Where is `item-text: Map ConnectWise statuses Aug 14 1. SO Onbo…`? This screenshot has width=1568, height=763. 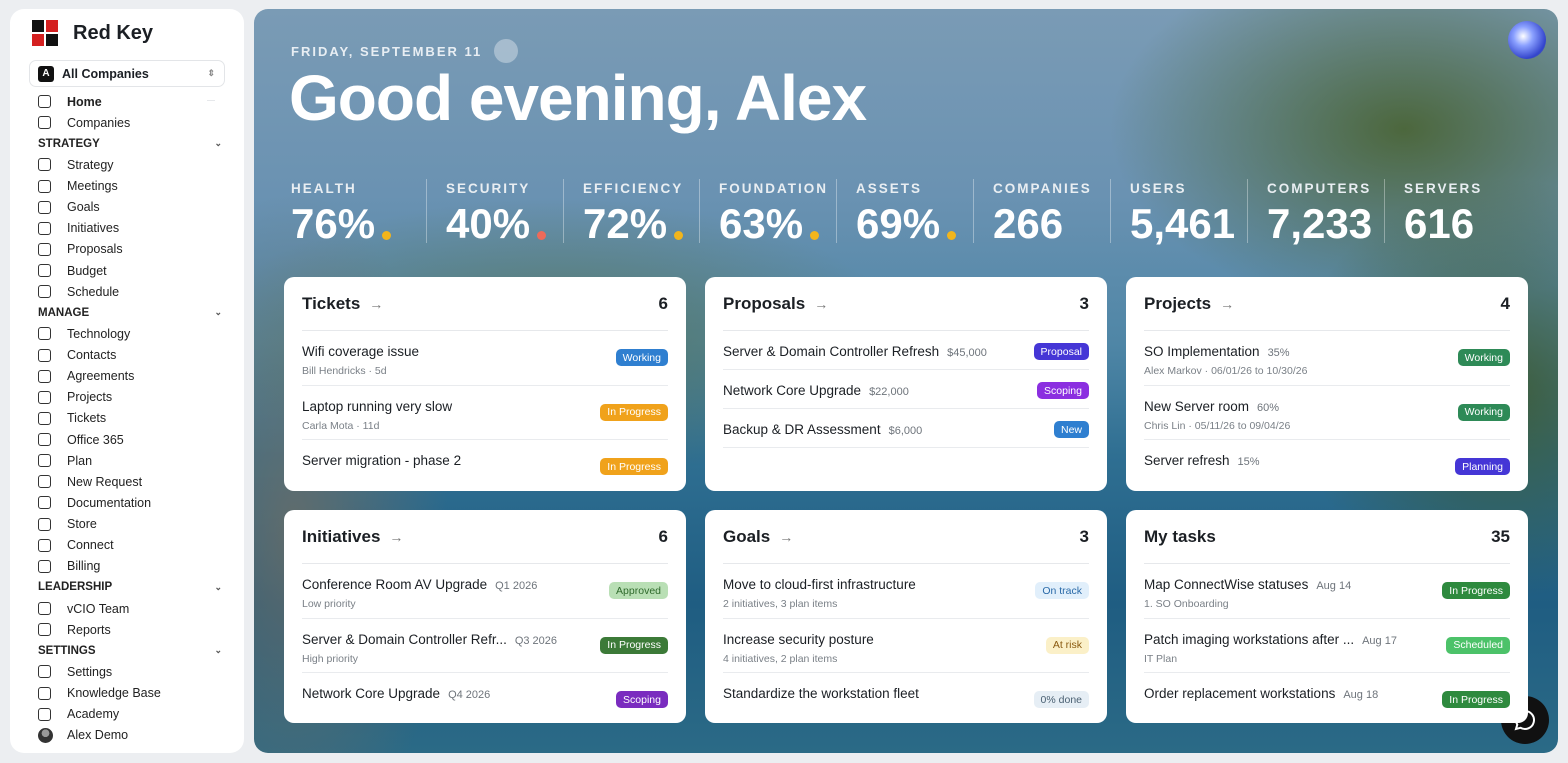 item-text: Map ConnectWise statuses Aug 14 1. SO Onbo… is located at coordinates (1247, 597).